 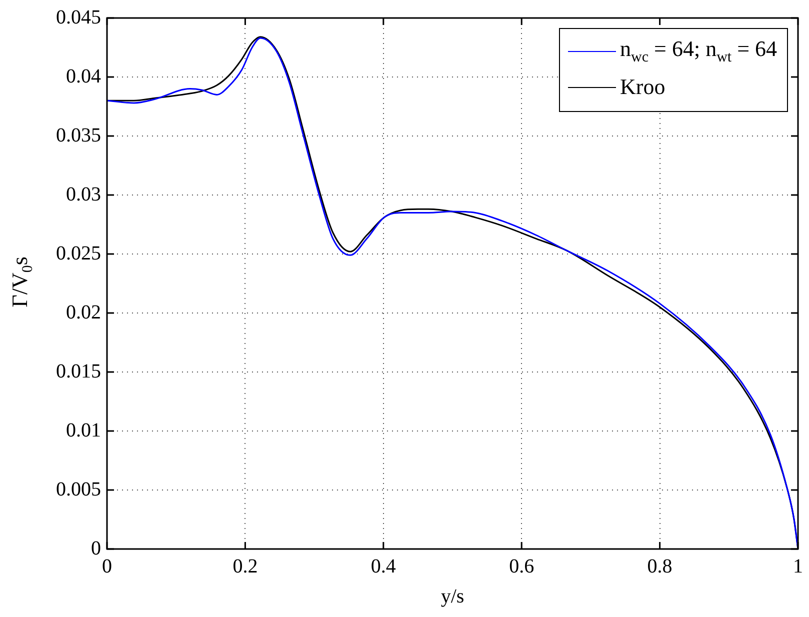 What do you see at coordinates (78, 489) in the screenshot?
I see `y-tick-label: 0.005` at bounding box center [78, 489].